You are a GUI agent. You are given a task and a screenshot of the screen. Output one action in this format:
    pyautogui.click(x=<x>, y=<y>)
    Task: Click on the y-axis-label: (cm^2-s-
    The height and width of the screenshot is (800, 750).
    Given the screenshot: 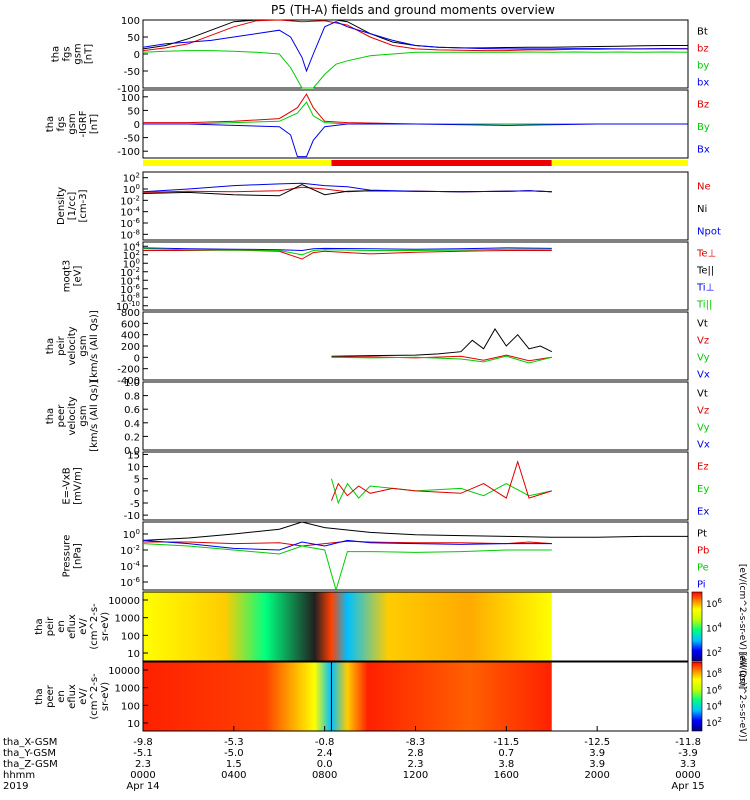 What is the action you would take?
    pyautogui.click(x=94, y=626)
    